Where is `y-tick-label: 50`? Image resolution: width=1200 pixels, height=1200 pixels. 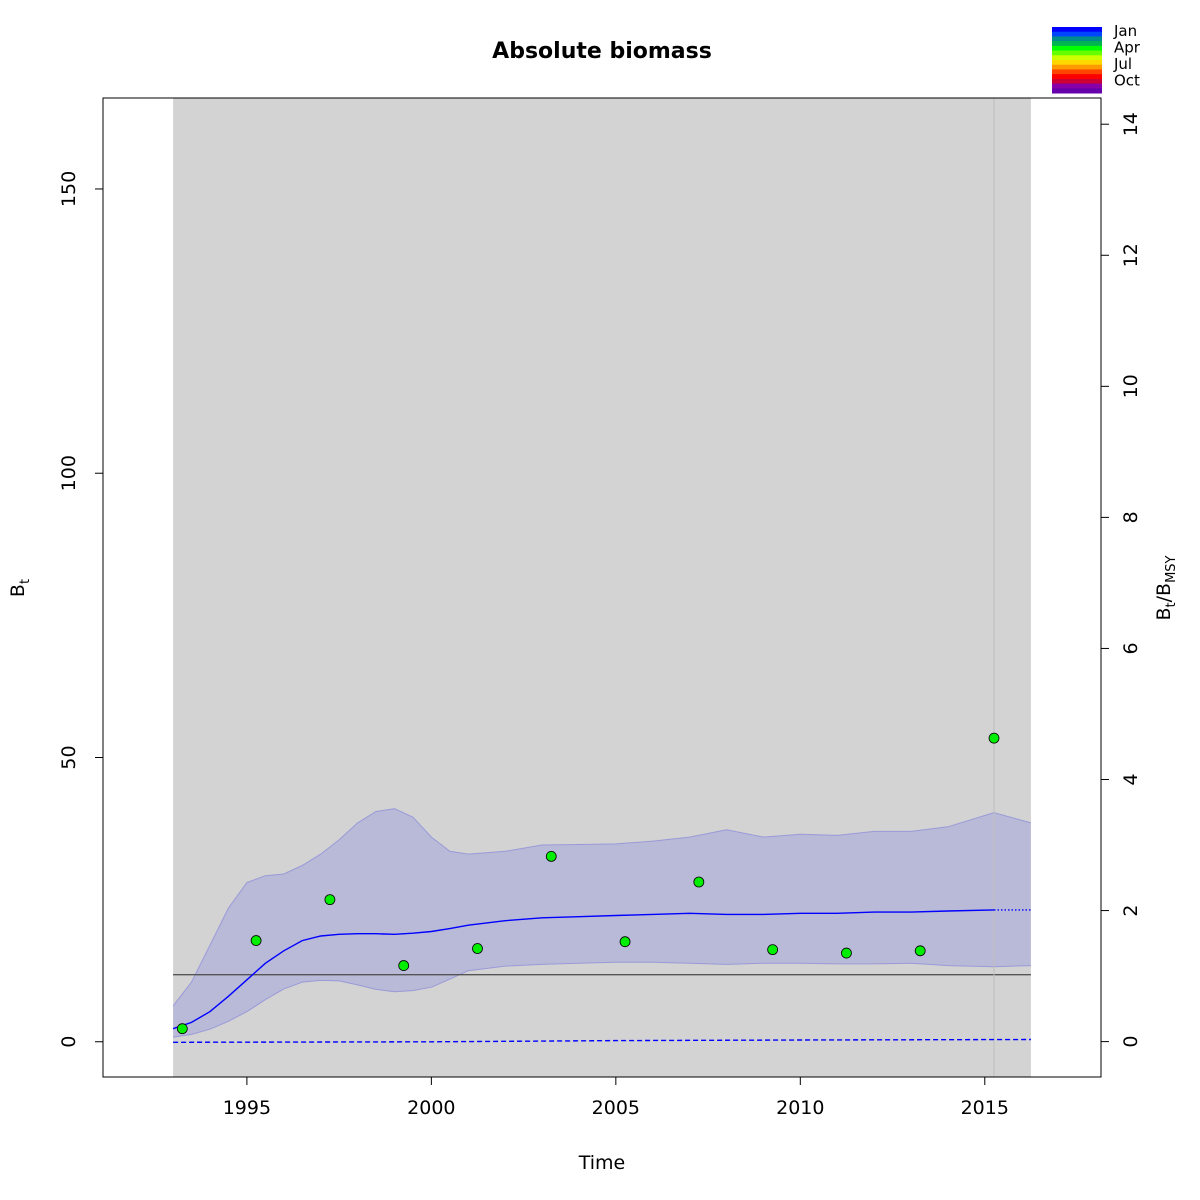 y-tick-label: 50 is located at coordinates (69, 757).